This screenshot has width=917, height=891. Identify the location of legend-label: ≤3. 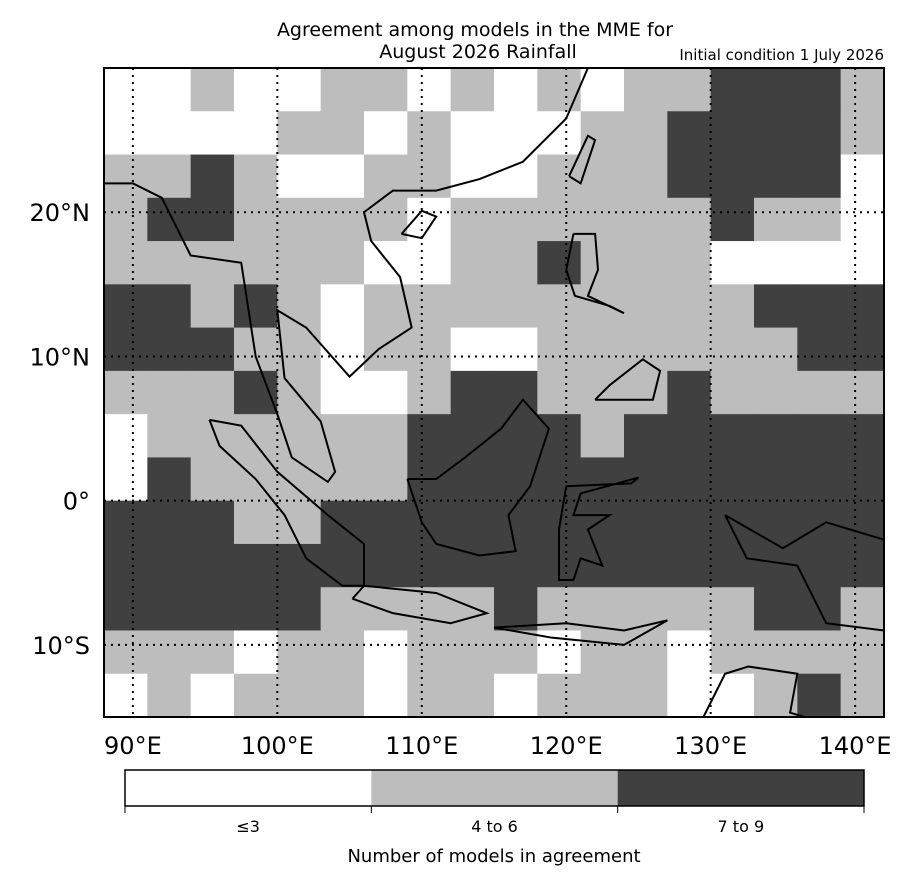
(248, 826).